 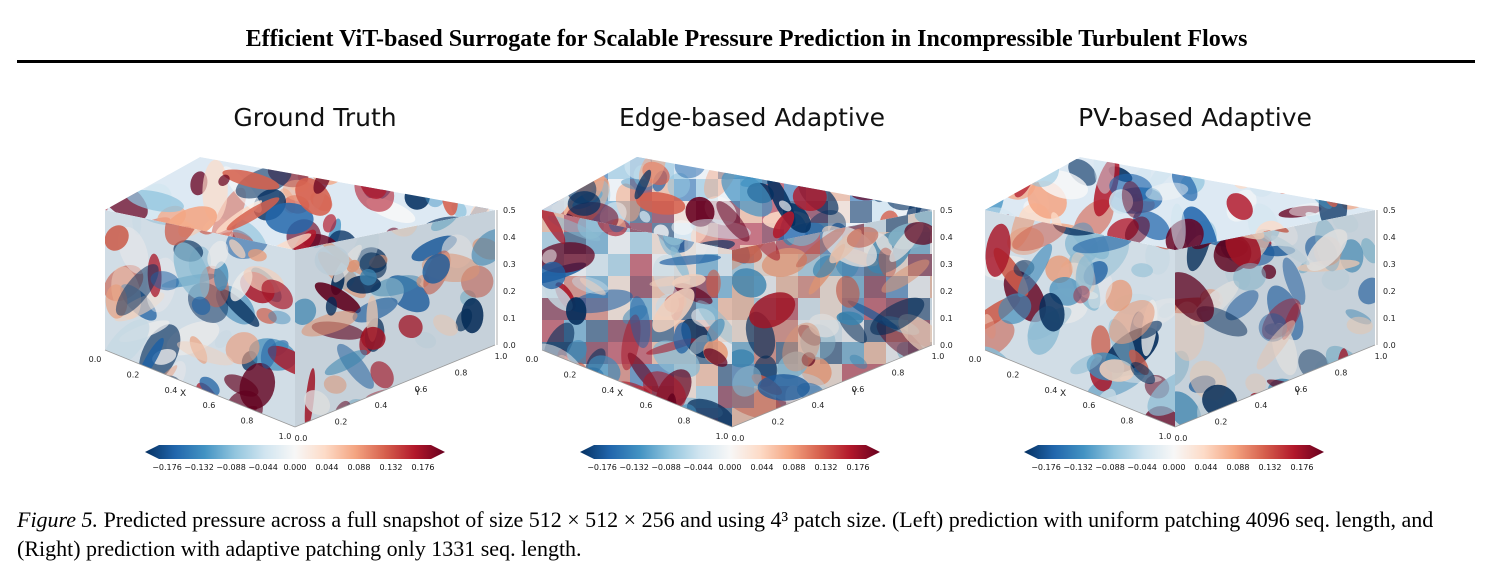 I want to click on header-rule, so click(x=746, y=61).